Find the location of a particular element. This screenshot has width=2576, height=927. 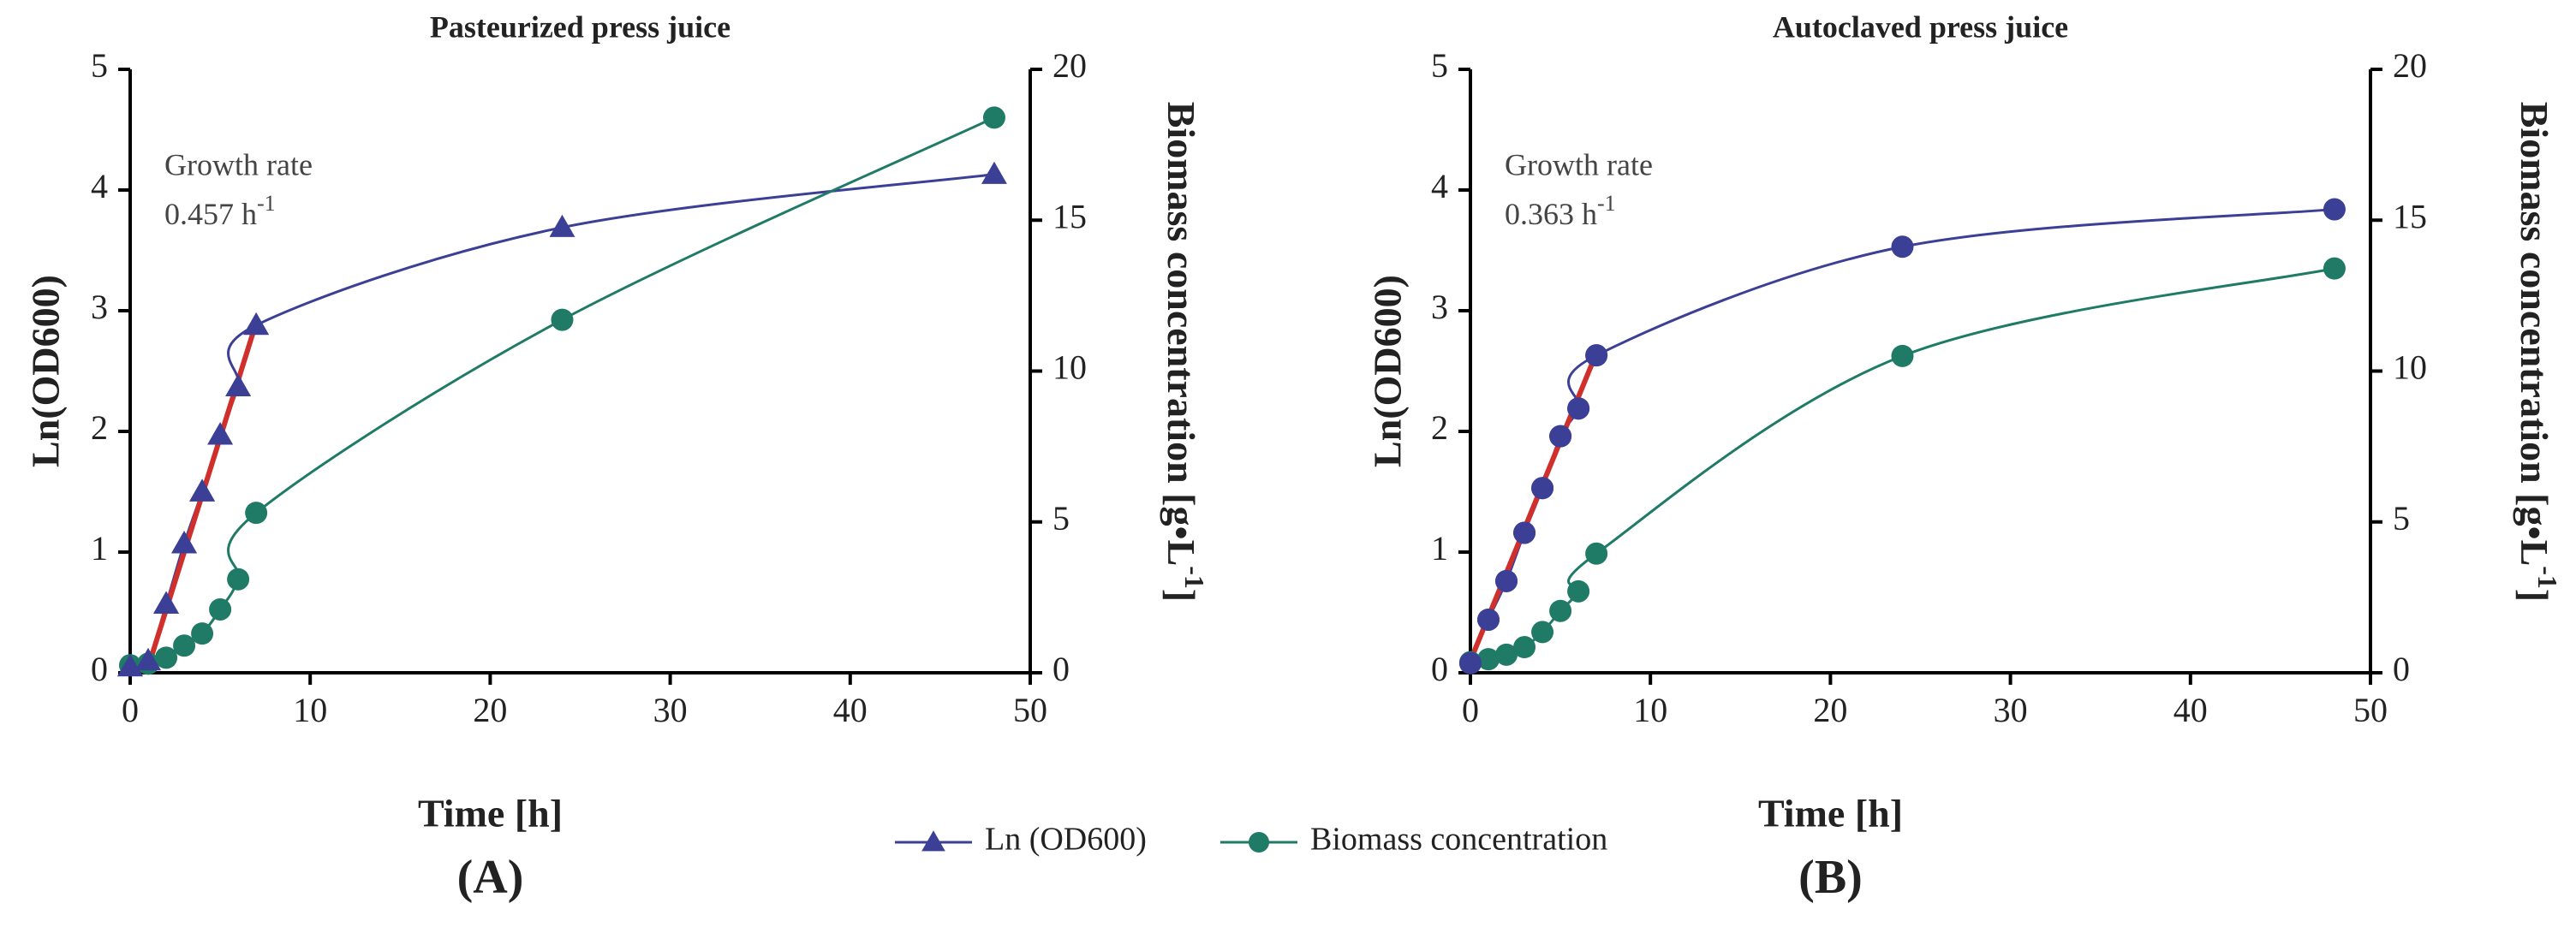

annotation: 0.363 h-1 is located at coordinates (1561, 211).